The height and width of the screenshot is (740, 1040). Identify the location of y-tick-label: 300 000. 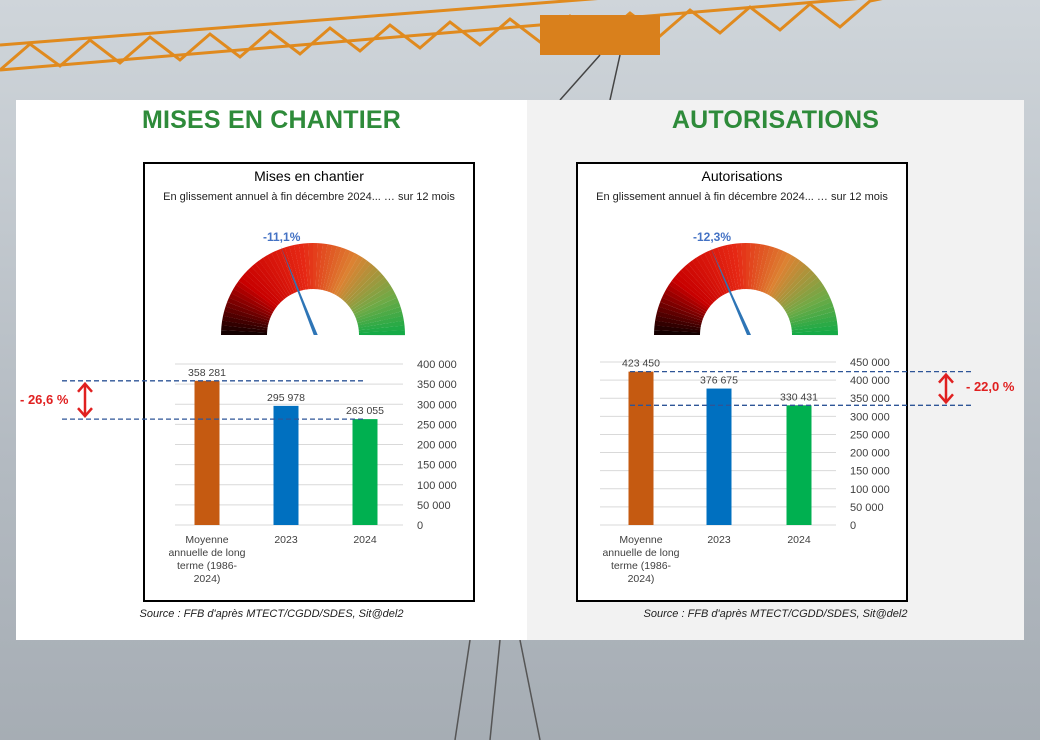
(870, 417).